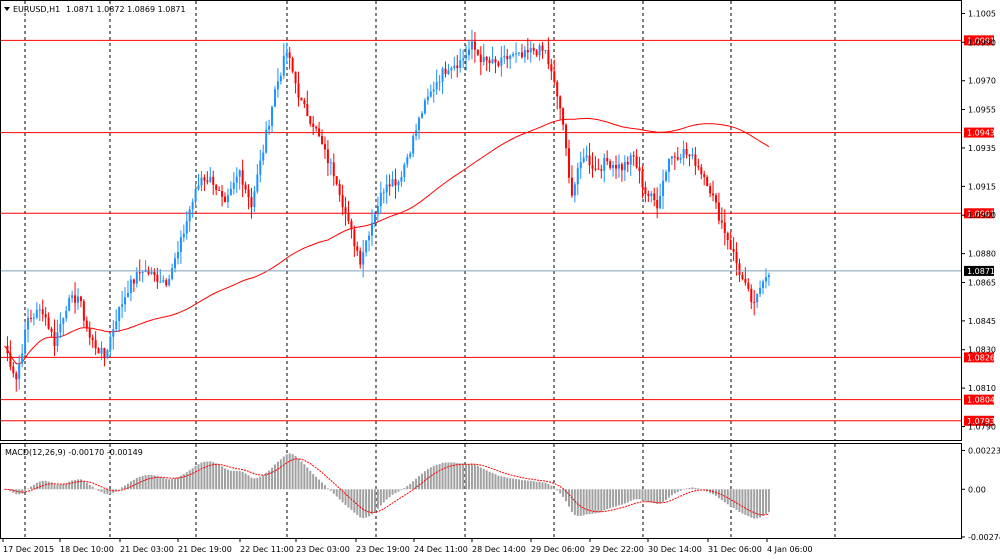  What do you see at coordinates (323, 549) in the screenshot?
I see `time-label: 23 Dec 03:00` at bounding box center [323, 549].